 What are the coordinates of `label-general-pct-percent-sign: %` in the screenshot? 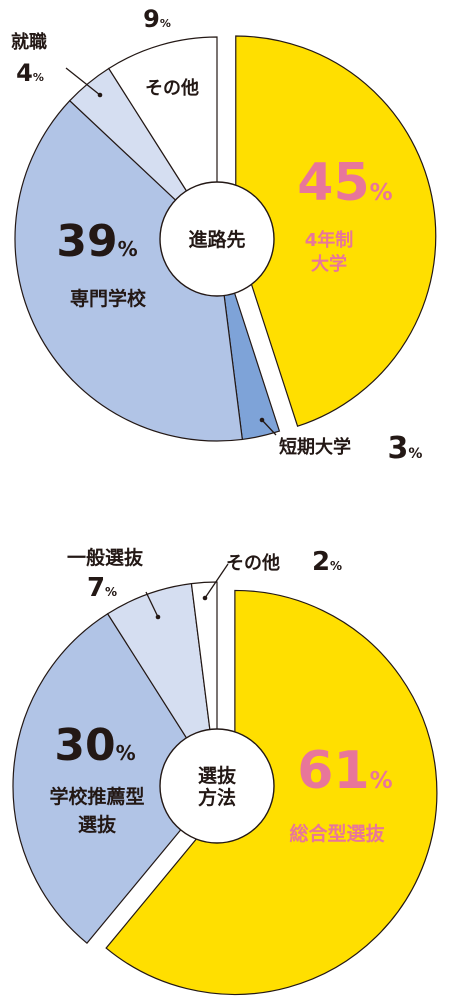 It's located at (111, 592).